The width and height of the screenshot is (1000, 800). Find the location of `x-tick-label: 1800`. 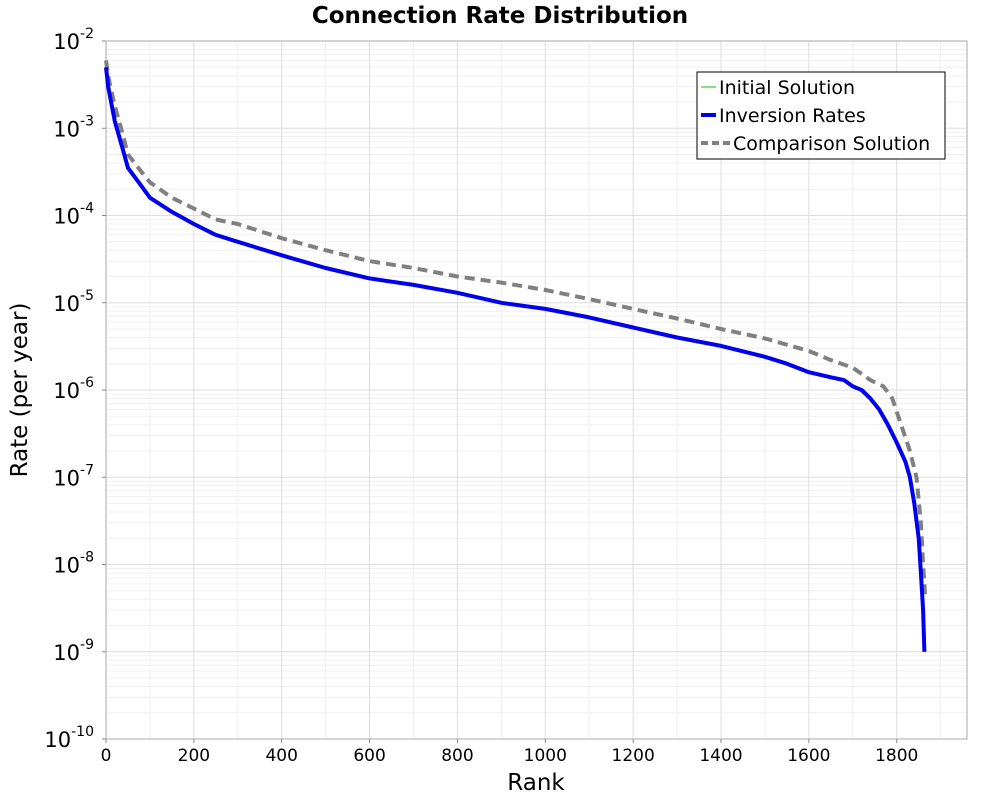

x-tick-label: 1800 is located at coordinates (896, 756).